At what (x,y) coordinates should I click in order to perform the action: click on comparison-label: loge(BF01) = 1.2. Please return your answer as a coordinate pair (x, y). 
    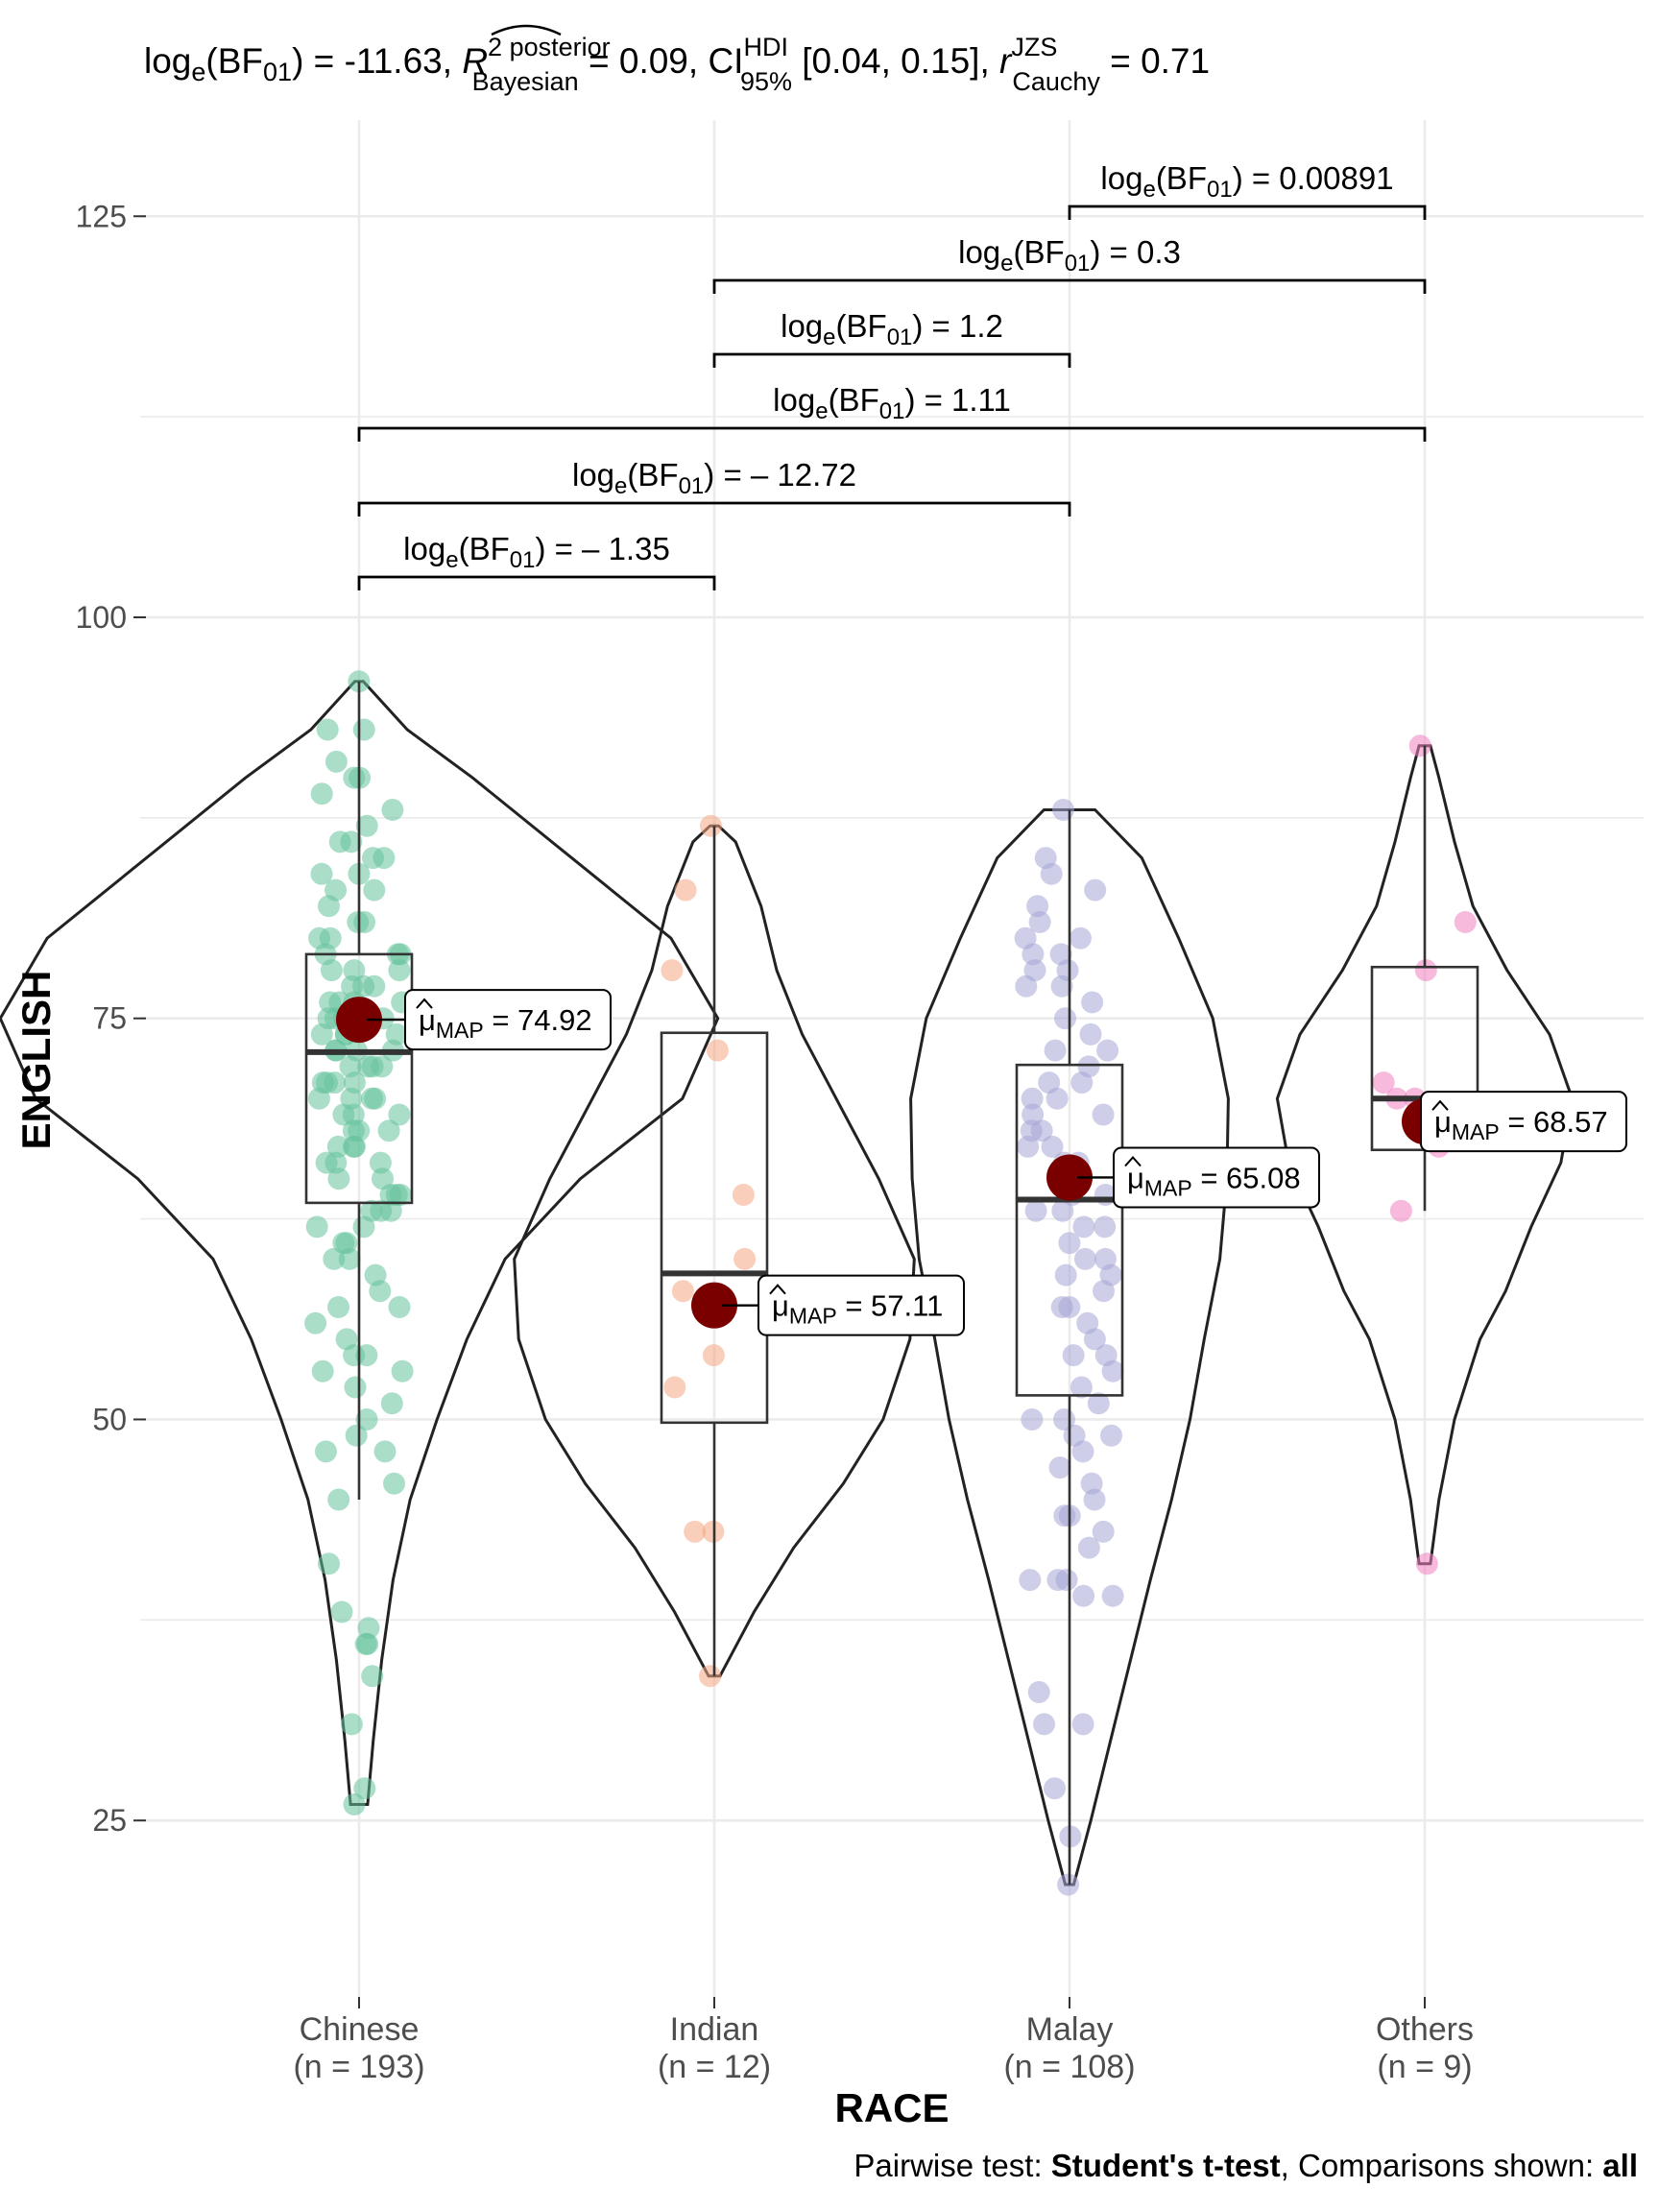
    Looking at the image, I should click on (892, 329).